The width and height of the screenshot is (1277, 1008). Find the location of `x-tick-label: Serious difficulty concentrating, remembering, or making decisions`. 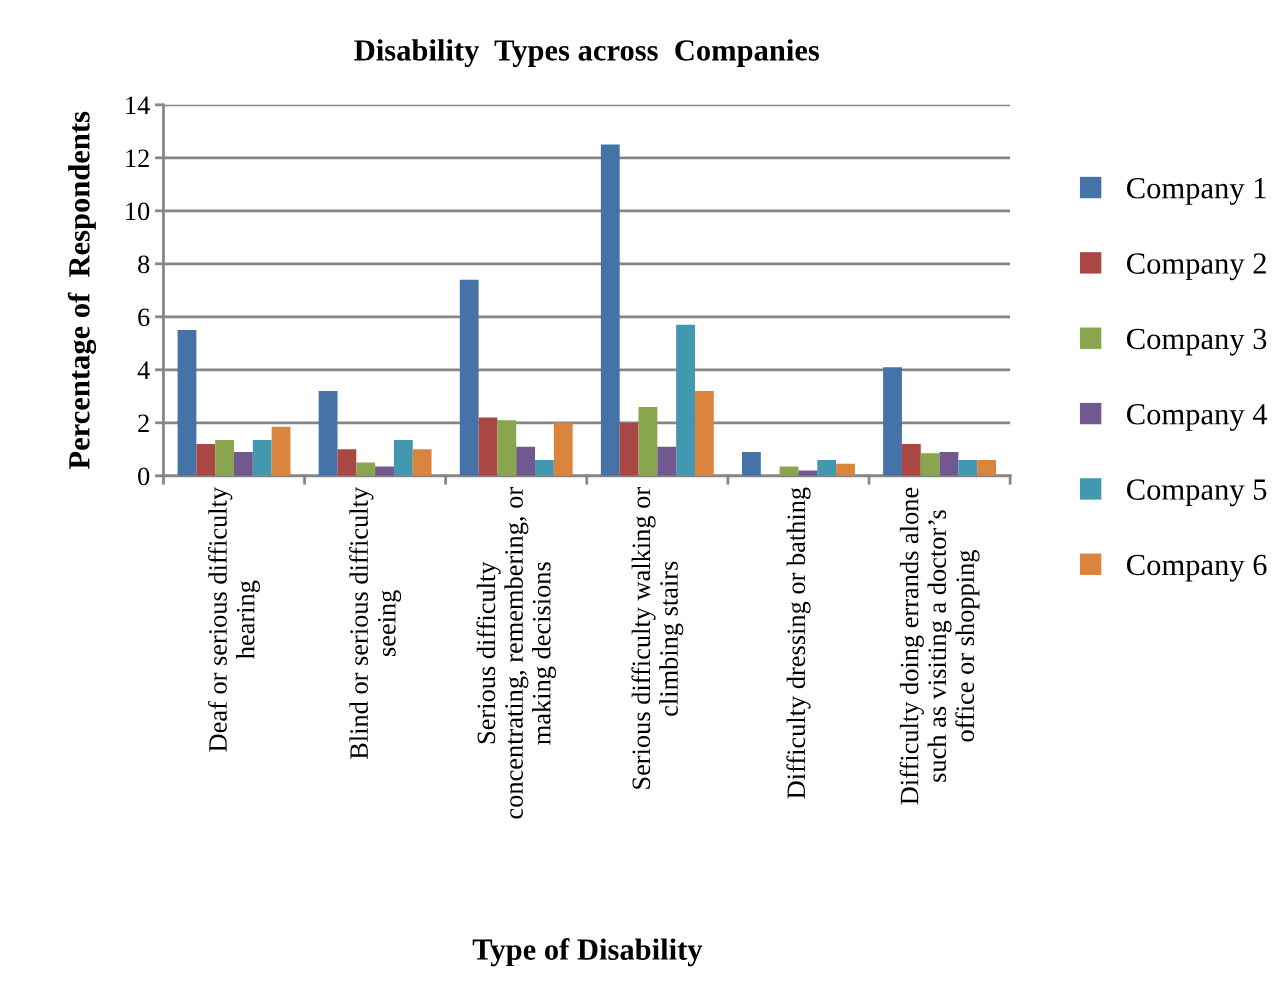

x-tick-label: Serious difficulty concentrating, remembering, or making decisions is located at coordinates (516, 653).